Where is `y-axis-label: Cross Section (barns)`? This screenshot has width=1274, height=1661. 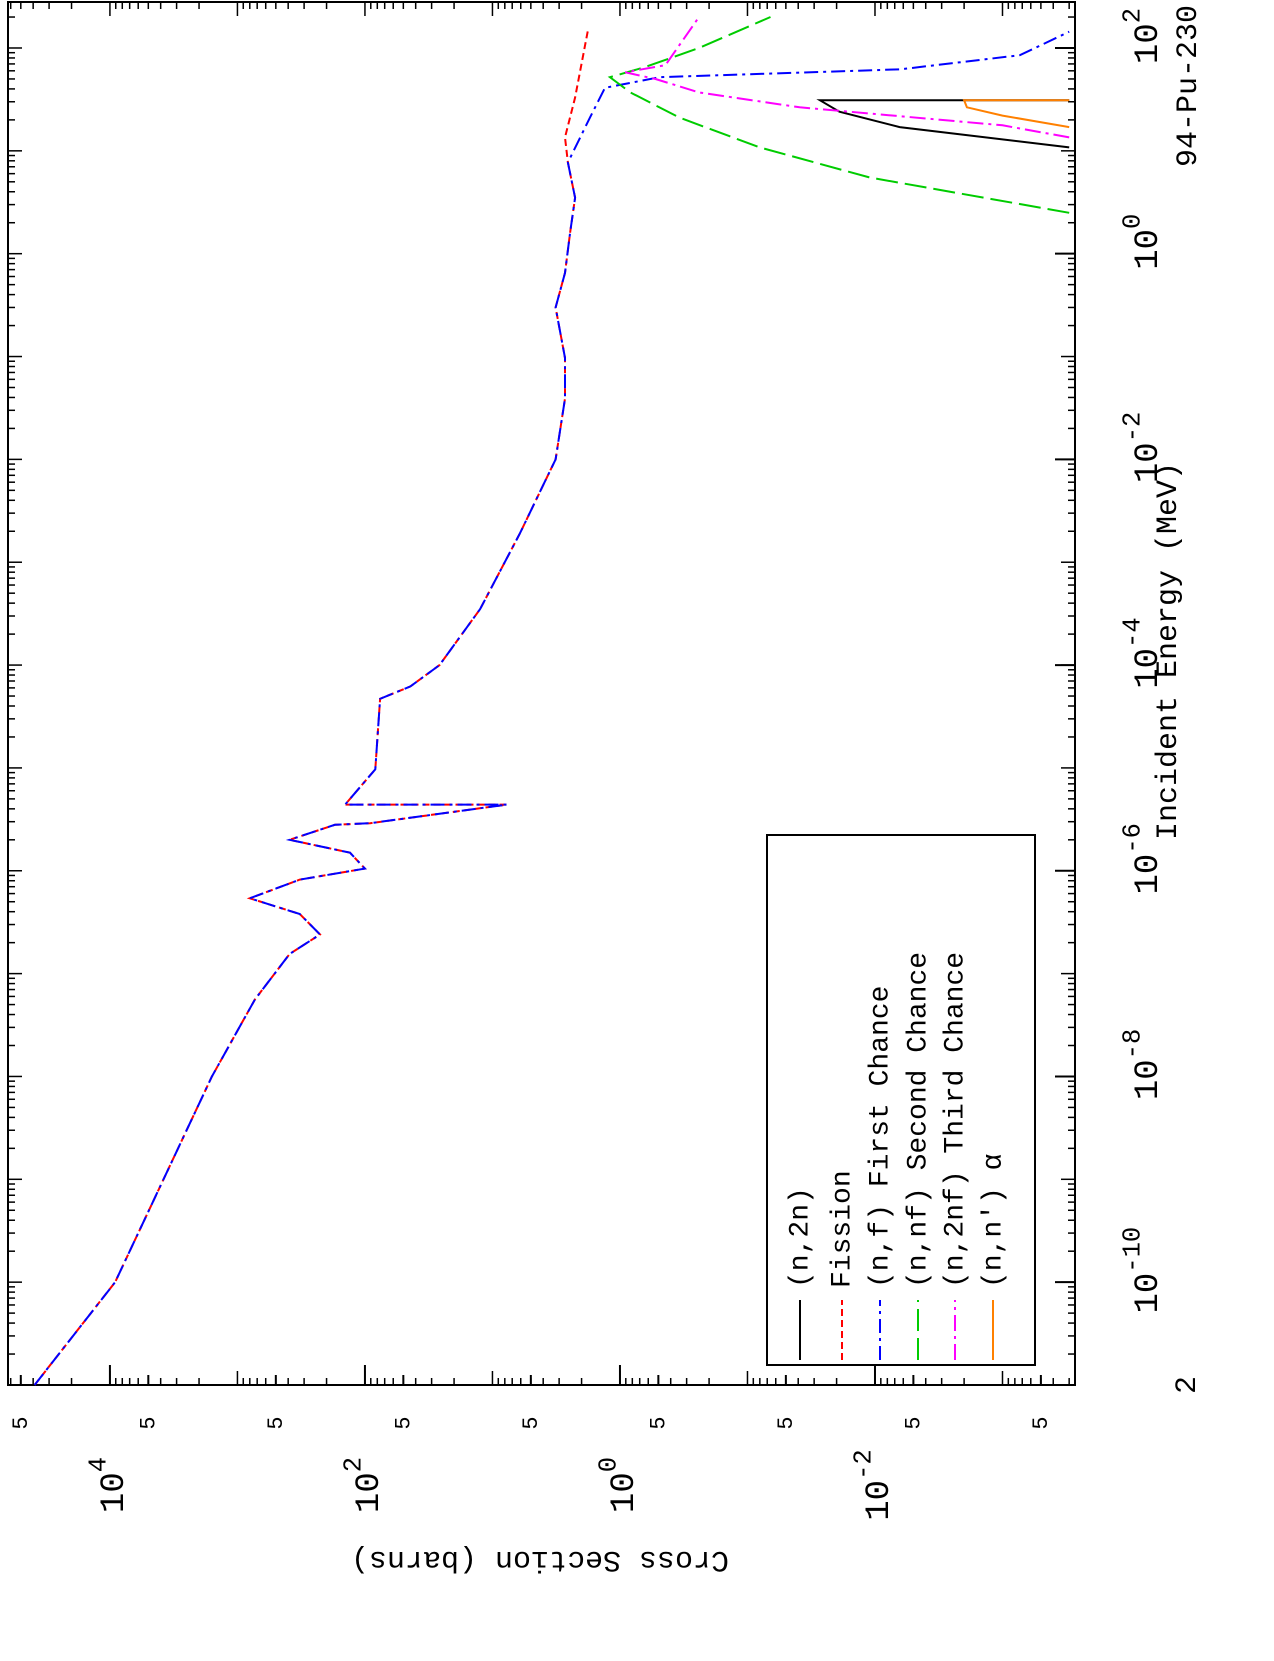
y-axis-label: Cross Section (barns) is located at coordinates (540, 1559).